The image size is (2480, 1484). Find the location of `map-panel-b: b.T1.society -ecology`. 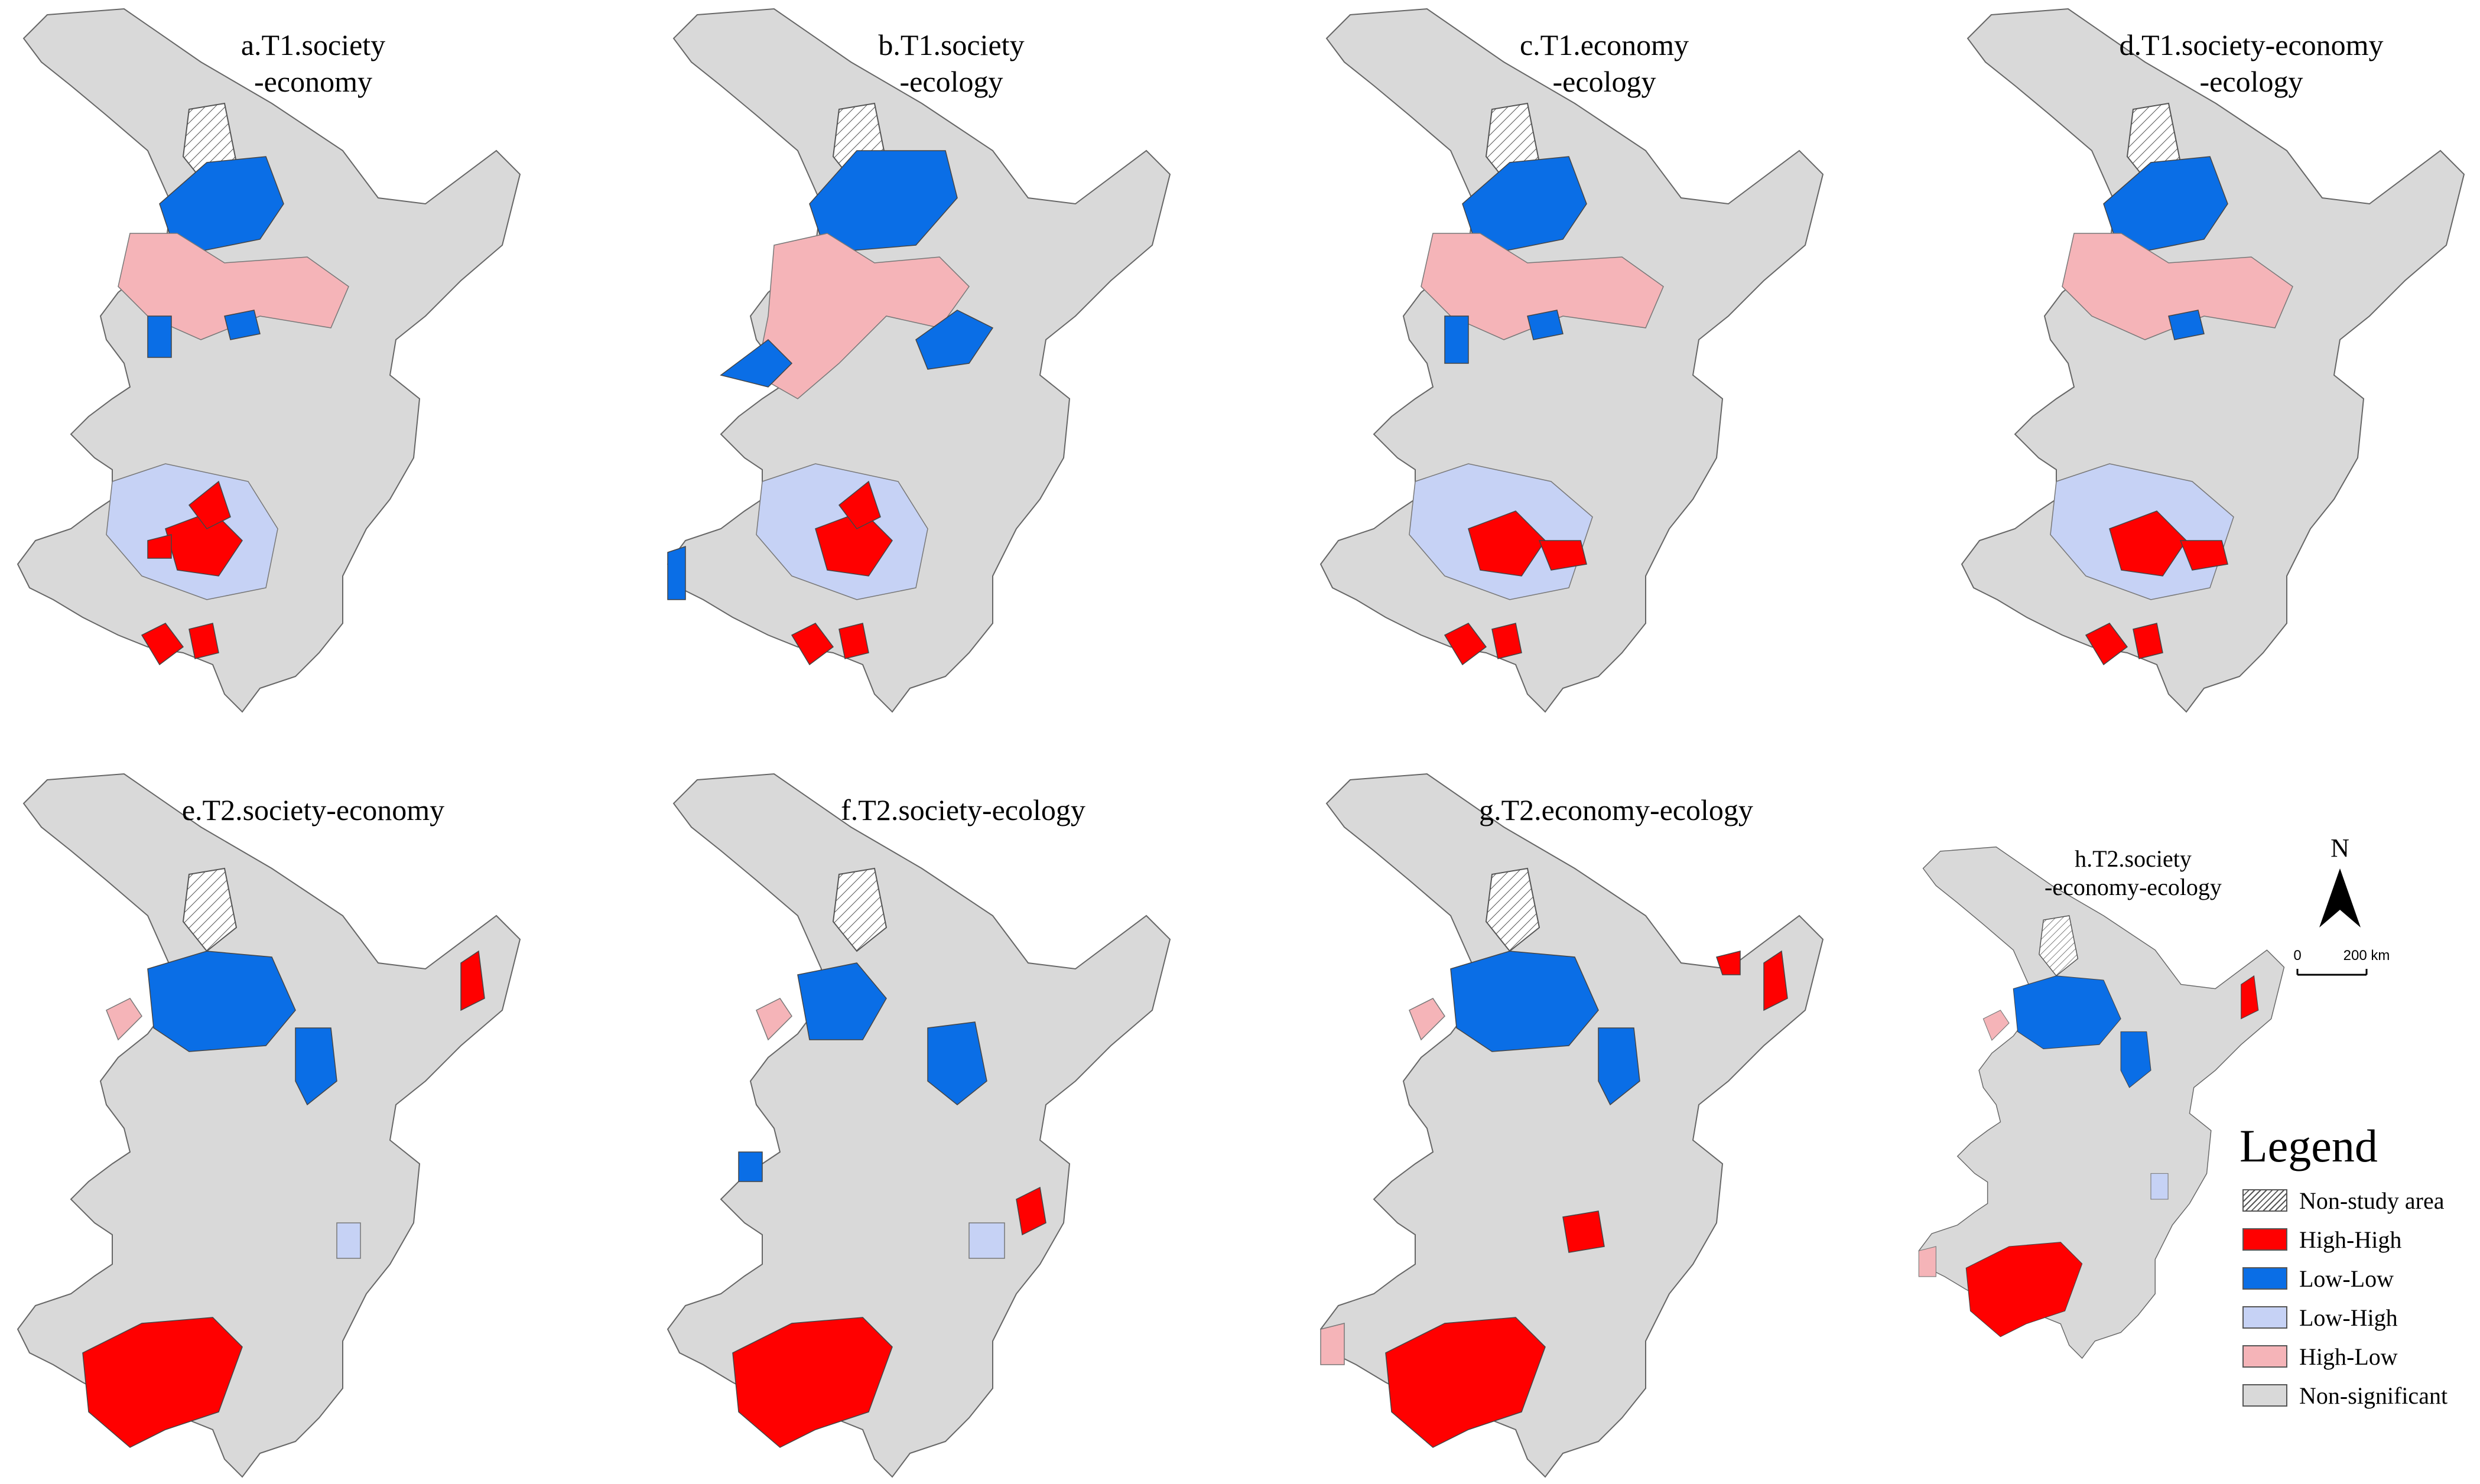

map-panel-b: b.T1.society -ecology is located at coordinates (922, 363).